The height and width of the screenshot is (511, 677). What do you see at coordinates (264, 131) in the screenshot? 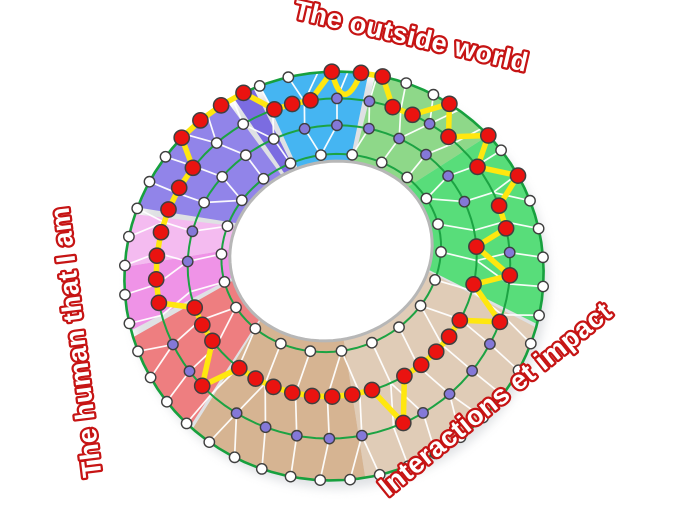
I see `sector-purple-dark` at bounding box center [264, 131].